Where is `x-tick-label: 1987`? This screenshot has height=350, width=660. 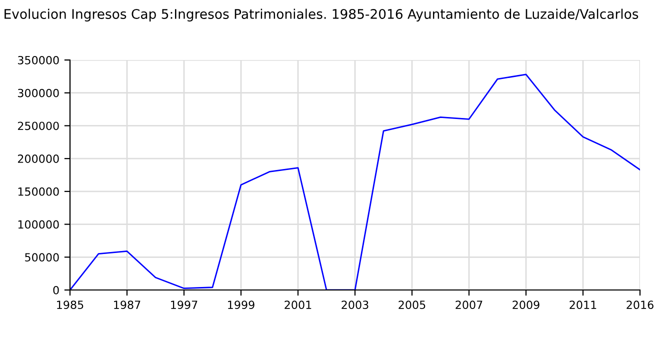
x-tick-label: 1987 is located at coordinates (127, 305).